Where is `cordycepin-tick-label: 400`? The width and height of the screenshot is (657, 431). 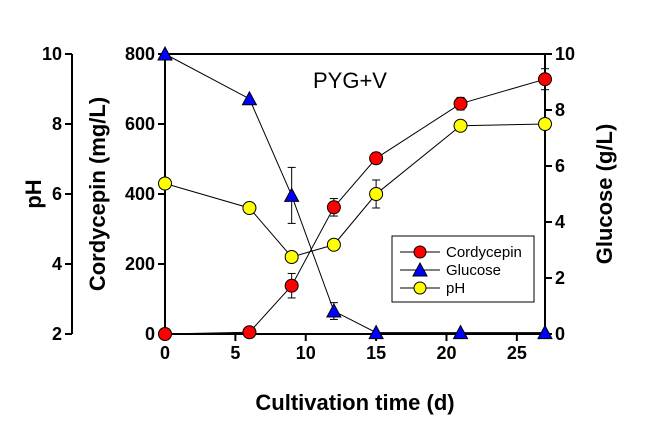 cordycepin-tick-label: 400 is located at coordinates (140, 194).